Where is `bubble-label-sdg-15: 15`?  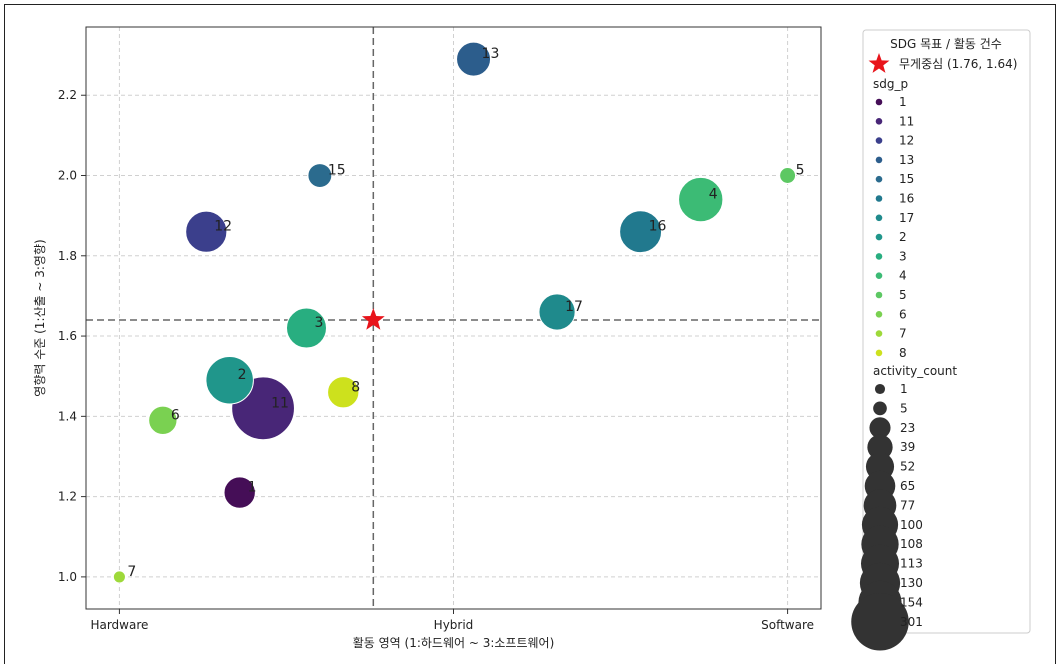 bubble-label-sdg-15: 15 is located at coordinates (337, 171).